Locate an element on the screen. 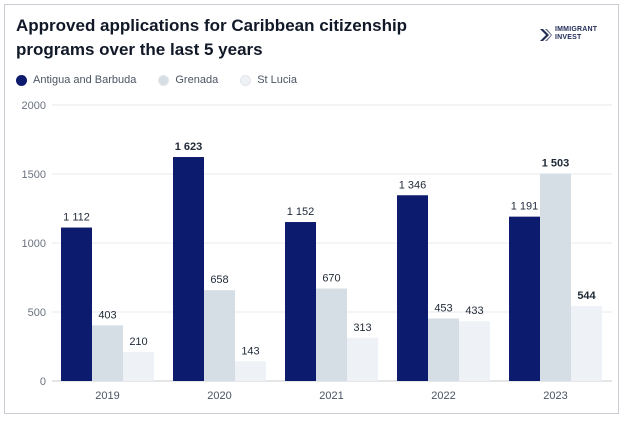 The height and width of the screenshot is (422, 625). x-tick-label: 2023 is located at coordinates (555, 396).